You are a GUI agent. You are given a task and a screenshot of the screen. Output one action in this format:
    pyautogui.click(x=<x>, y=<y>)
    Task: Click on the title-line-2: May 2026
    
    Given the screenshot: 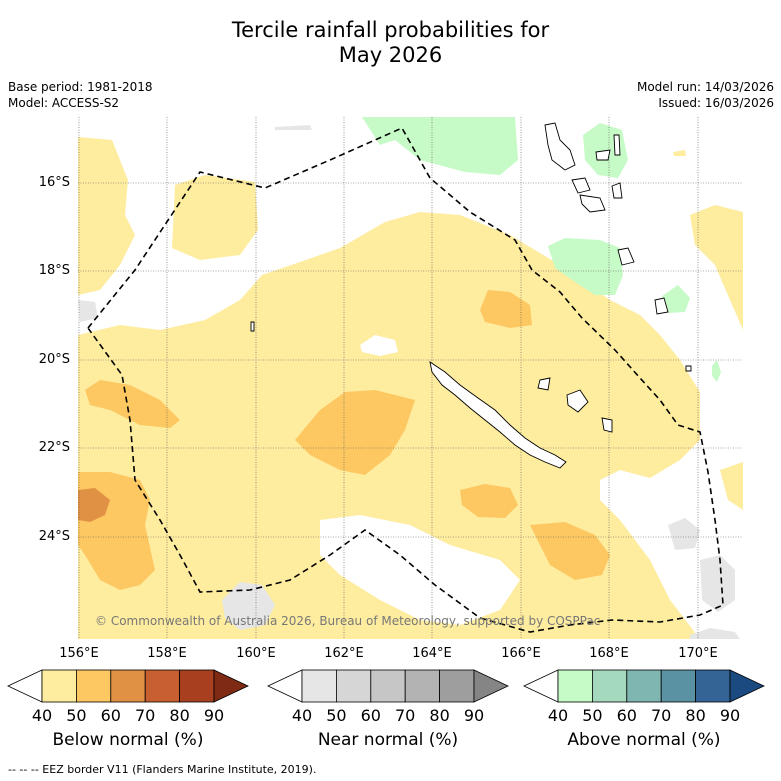 What is the action you would take?
    pyautogui.click(x=390, y=55)
    